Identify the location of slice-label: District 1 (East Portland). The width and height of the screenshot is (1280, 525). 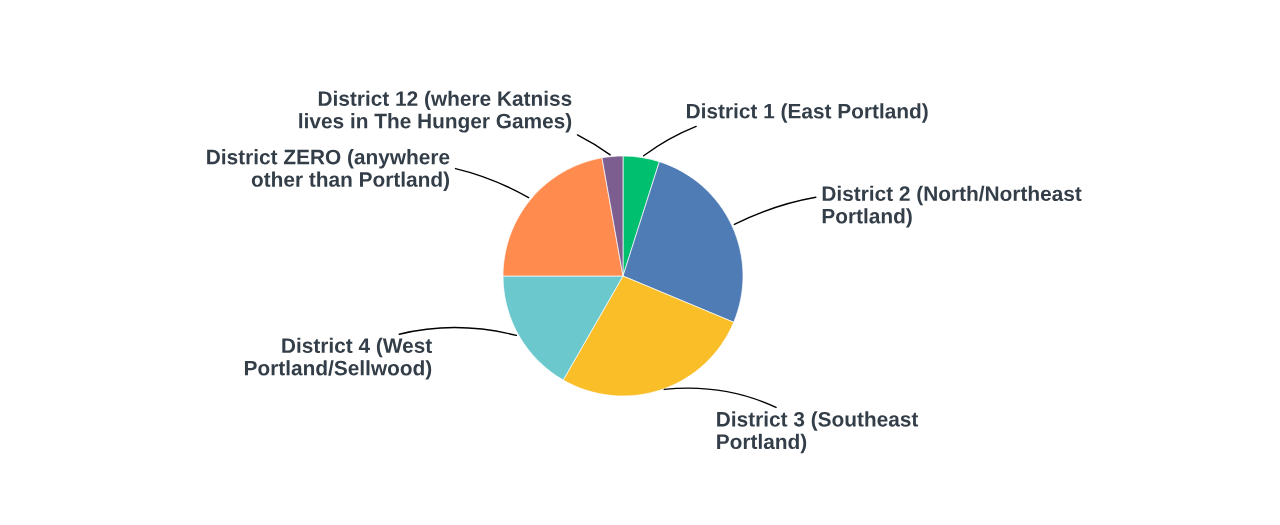
(807, 113).